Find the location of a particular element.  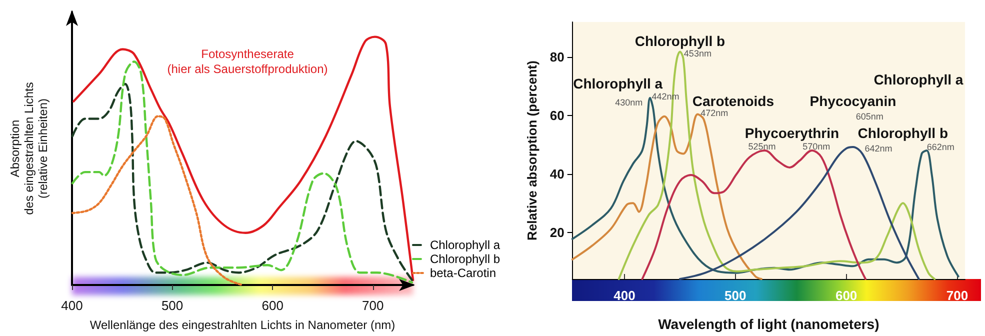

annotation: 662nm is located at coordinates (940, 147).